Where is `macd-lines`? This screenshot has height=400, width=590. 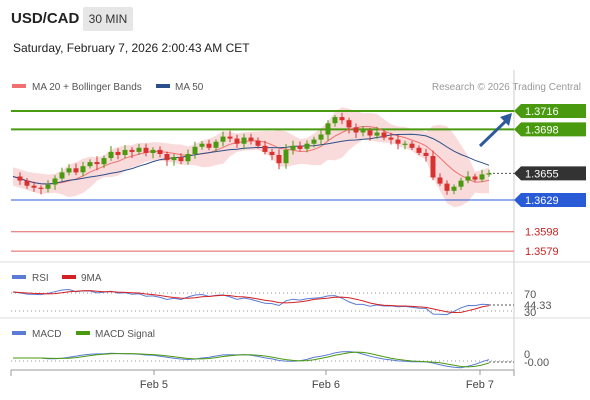
macd-lines is located at coordinates (262, 360).